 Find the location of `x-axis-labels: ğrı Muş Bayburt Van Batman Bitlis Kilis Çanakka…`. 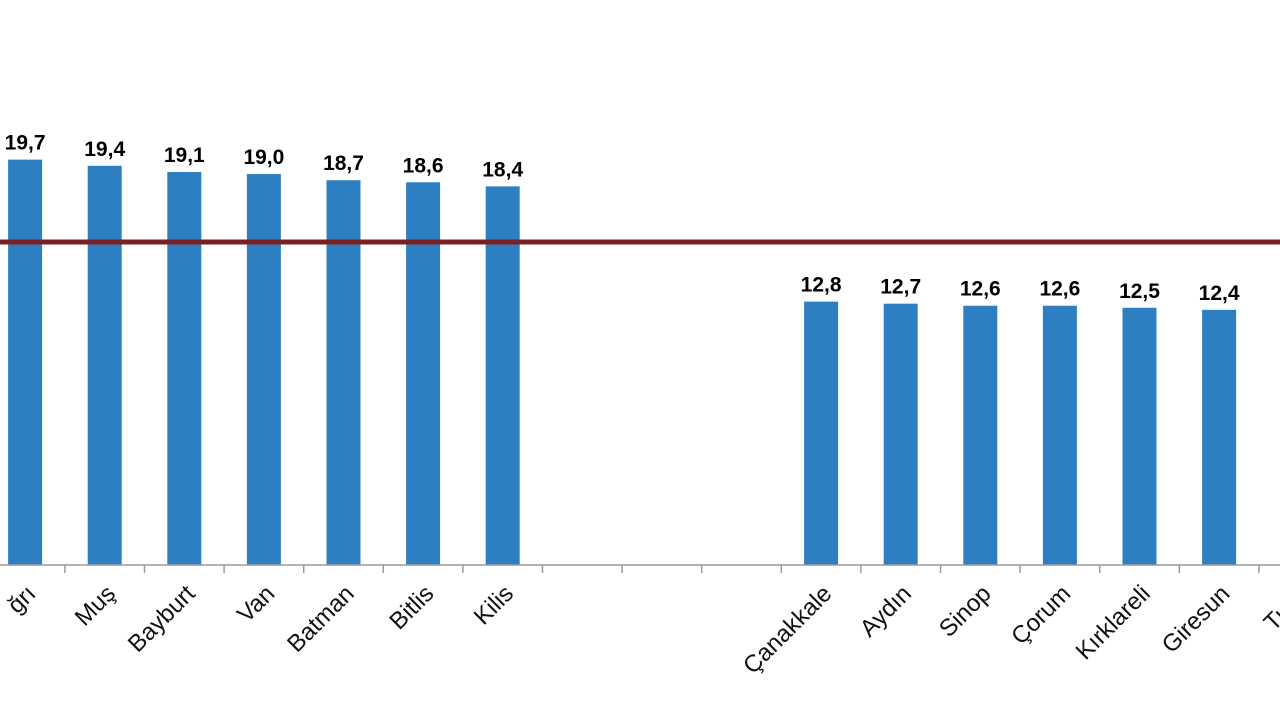

x-axis-labels: ğrı Muş Bayburt Van Batman Bitlis Kilis Çanakka… is located at coordinates (641, 630).